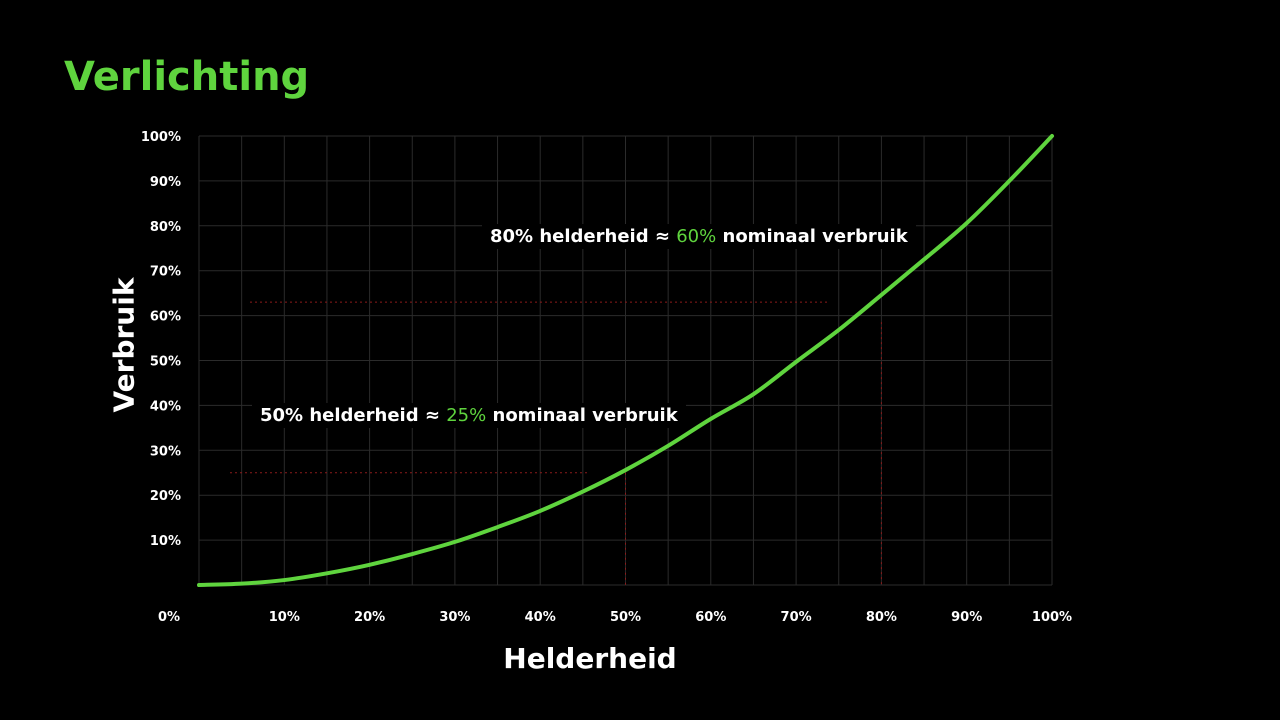 The width and height of the screenshot is (1280, 720). I want to click on x-tick-label: 10%, so click(284, 617).